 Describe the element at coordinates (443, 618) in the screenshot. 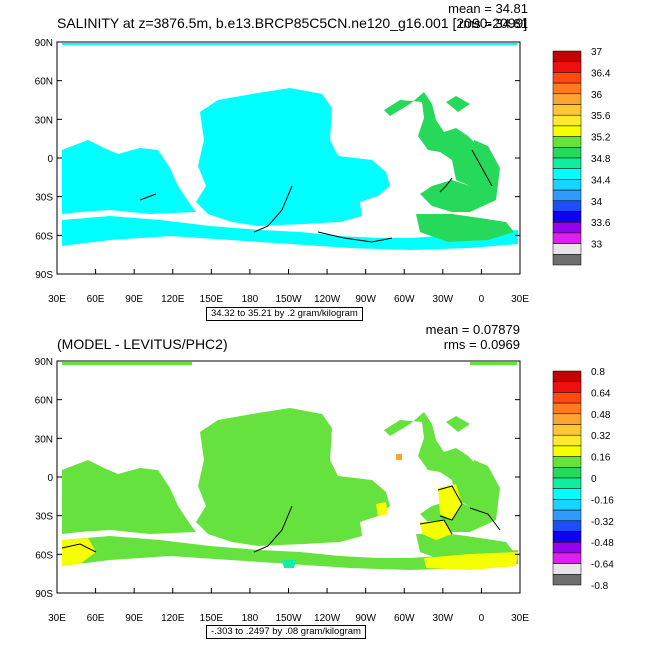

I see `panel-2-x-tick-label: 30W` at that location.